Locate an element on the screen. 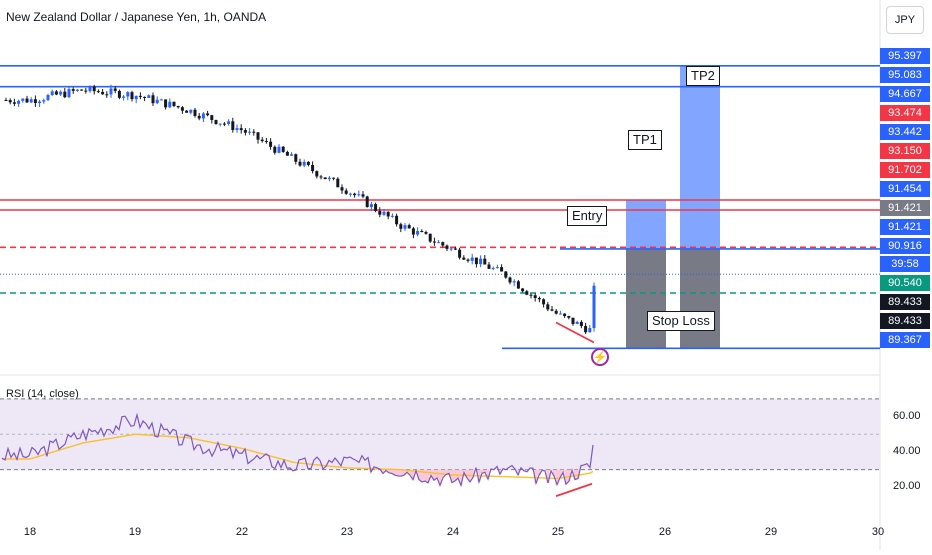 This screenshot has height=555, width=932. x-tick-label: 18 is located at coordinates (30, 532).